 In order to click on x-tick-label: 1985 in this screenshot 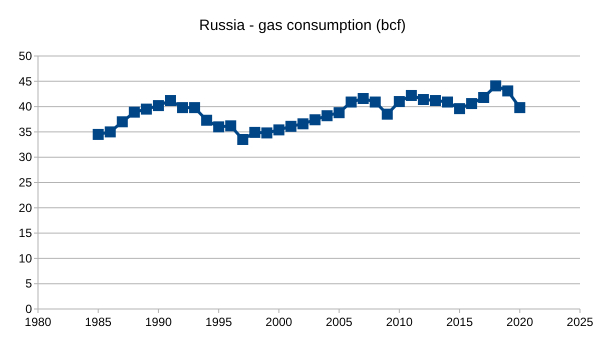, I will do `click(98, 322)`.